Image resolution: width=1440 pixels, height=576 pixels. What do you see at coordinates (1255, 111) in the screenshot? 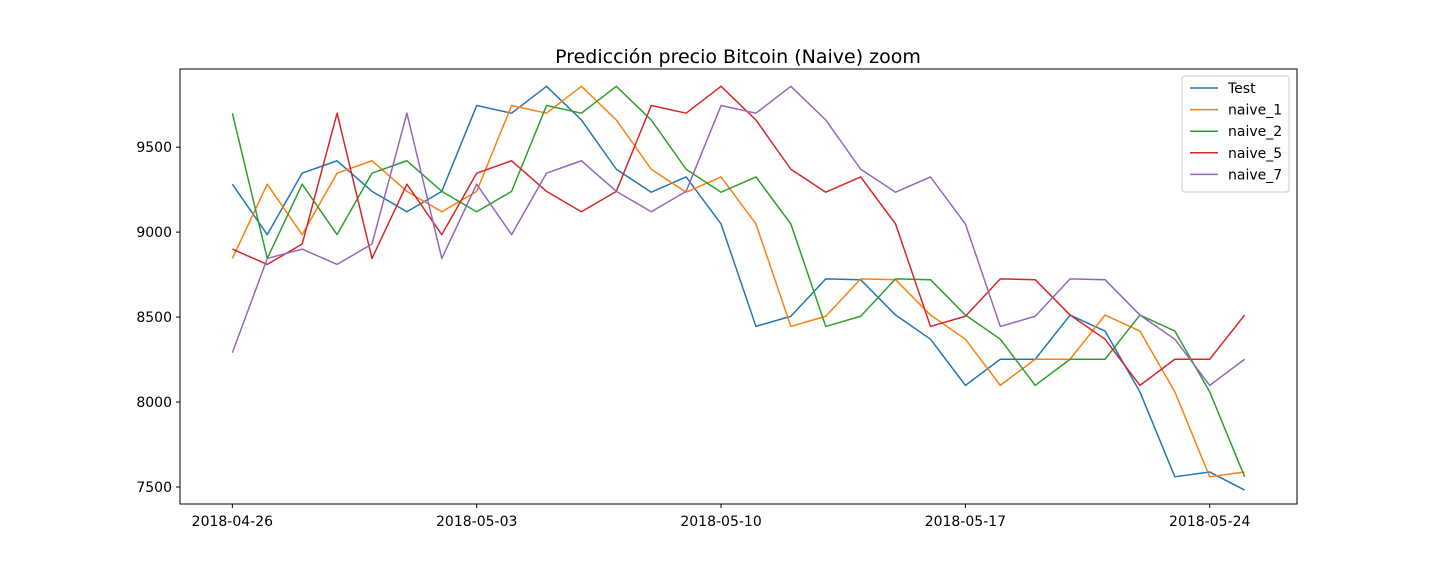
I see `legend-label: naive_1` at bounding box center [1255, 111].